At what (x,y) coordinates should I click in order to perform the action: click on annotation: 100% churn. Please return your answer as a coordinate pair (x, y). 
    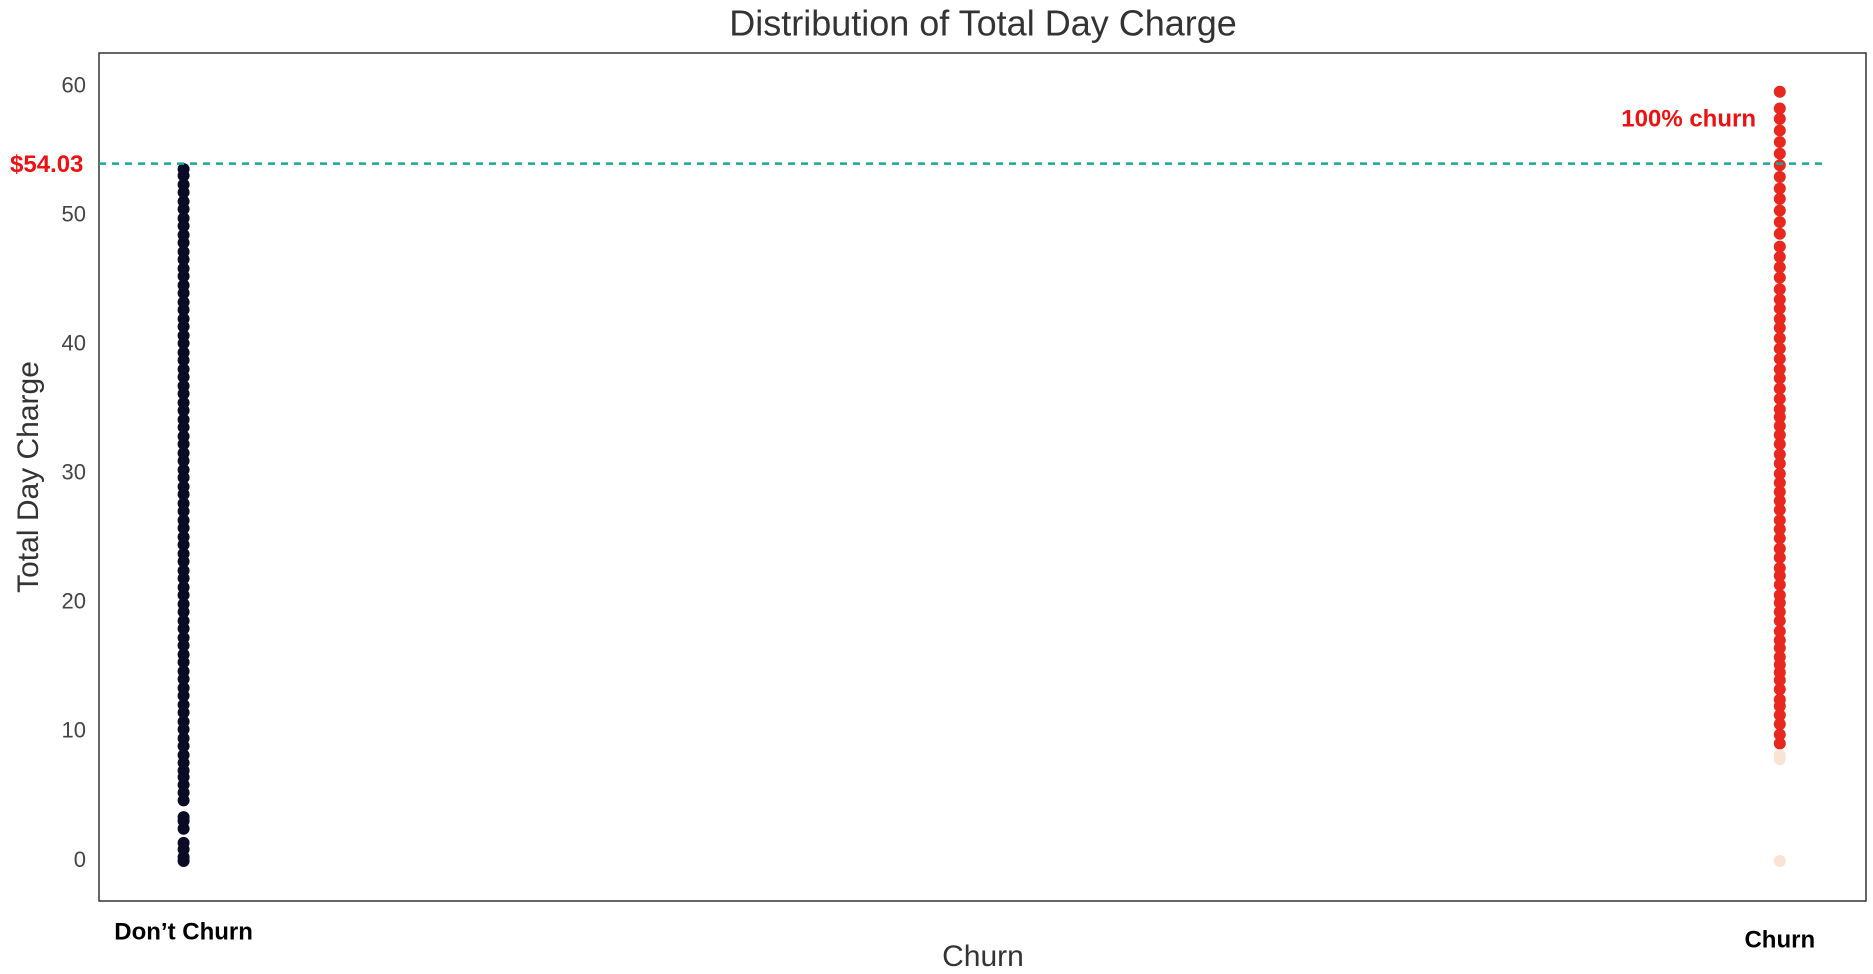
    Looking at the image, I should click on (1688, 118).